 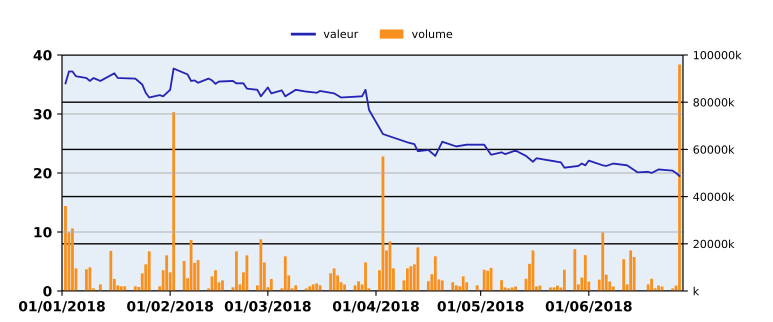 What do you see at coordinates (375, 306) in the screenshot?
I see `x-tick-label: 01/04/2018` at bounding box center [375, 306].